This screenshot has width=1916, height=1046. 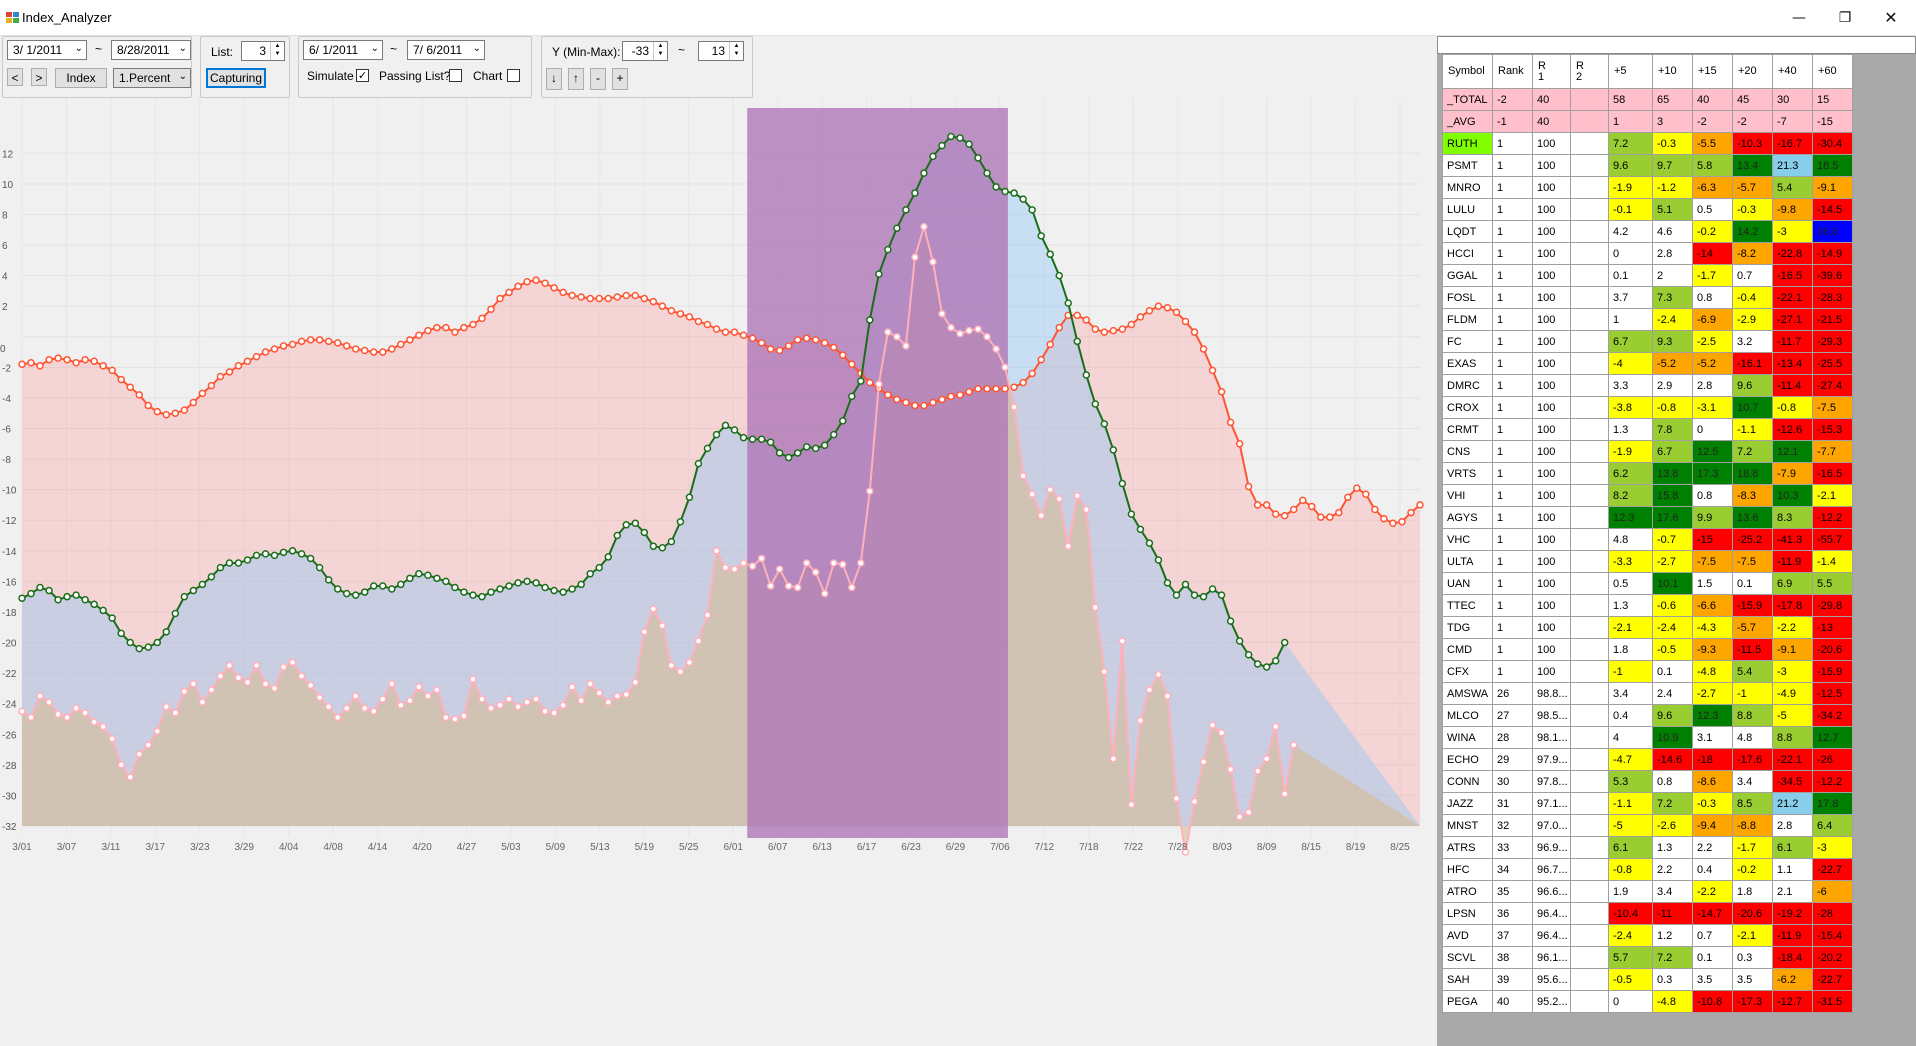 I want to click on grid-cell: 31, so click(x=1512, y=803).